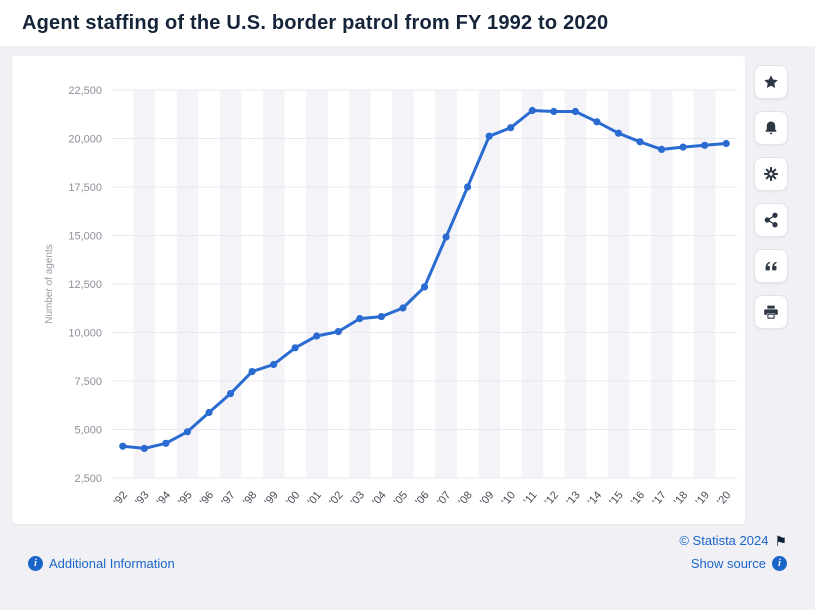 This screenshot has height=610, width=815. What do you see at coordinates (271, 498) in the screenshot?
I see `svg-text: '99` at bounding box center [271, 498].